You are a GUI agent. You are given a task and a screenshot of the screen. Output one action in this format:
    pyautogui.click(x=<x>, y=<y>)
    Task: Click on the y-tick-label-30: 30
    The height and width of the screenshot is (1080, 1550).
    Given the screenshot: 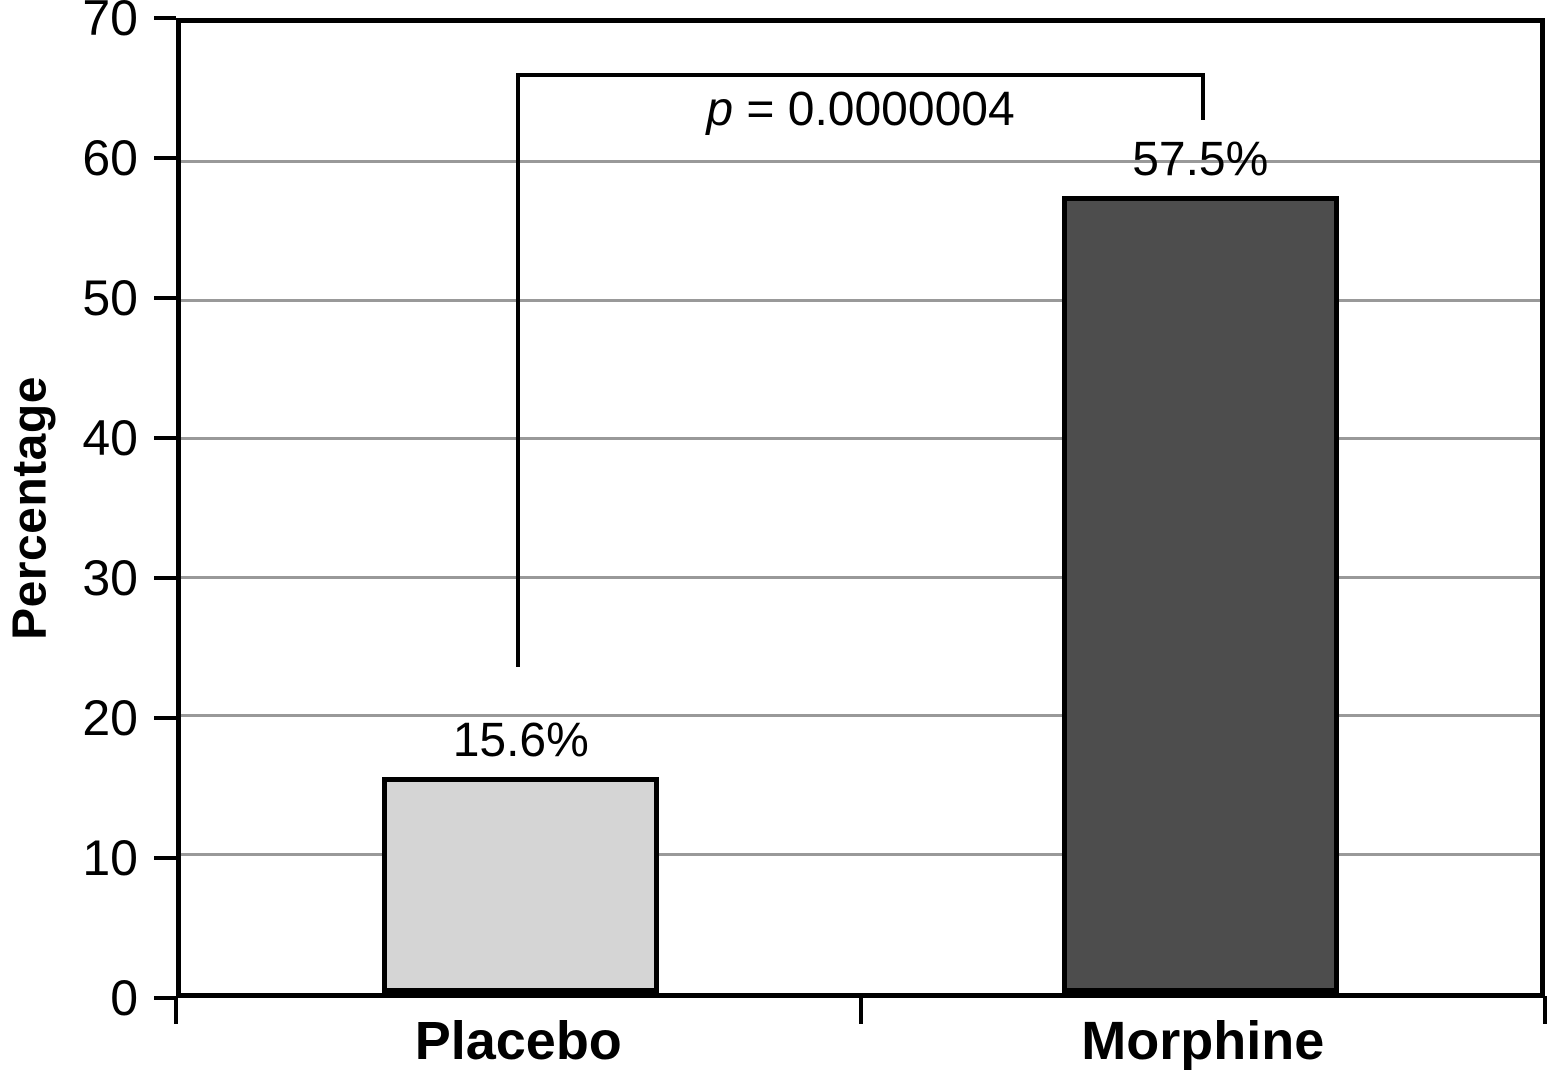 What is the action you would take?
    pyautogui.click(x=110, y=578)
    